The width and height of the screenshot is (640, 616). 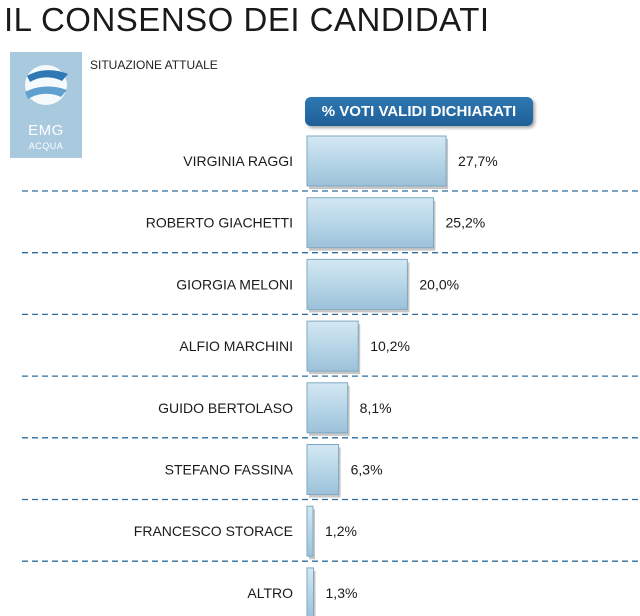 I want to click on logo-name: EMG, so click(x=46, y=130).